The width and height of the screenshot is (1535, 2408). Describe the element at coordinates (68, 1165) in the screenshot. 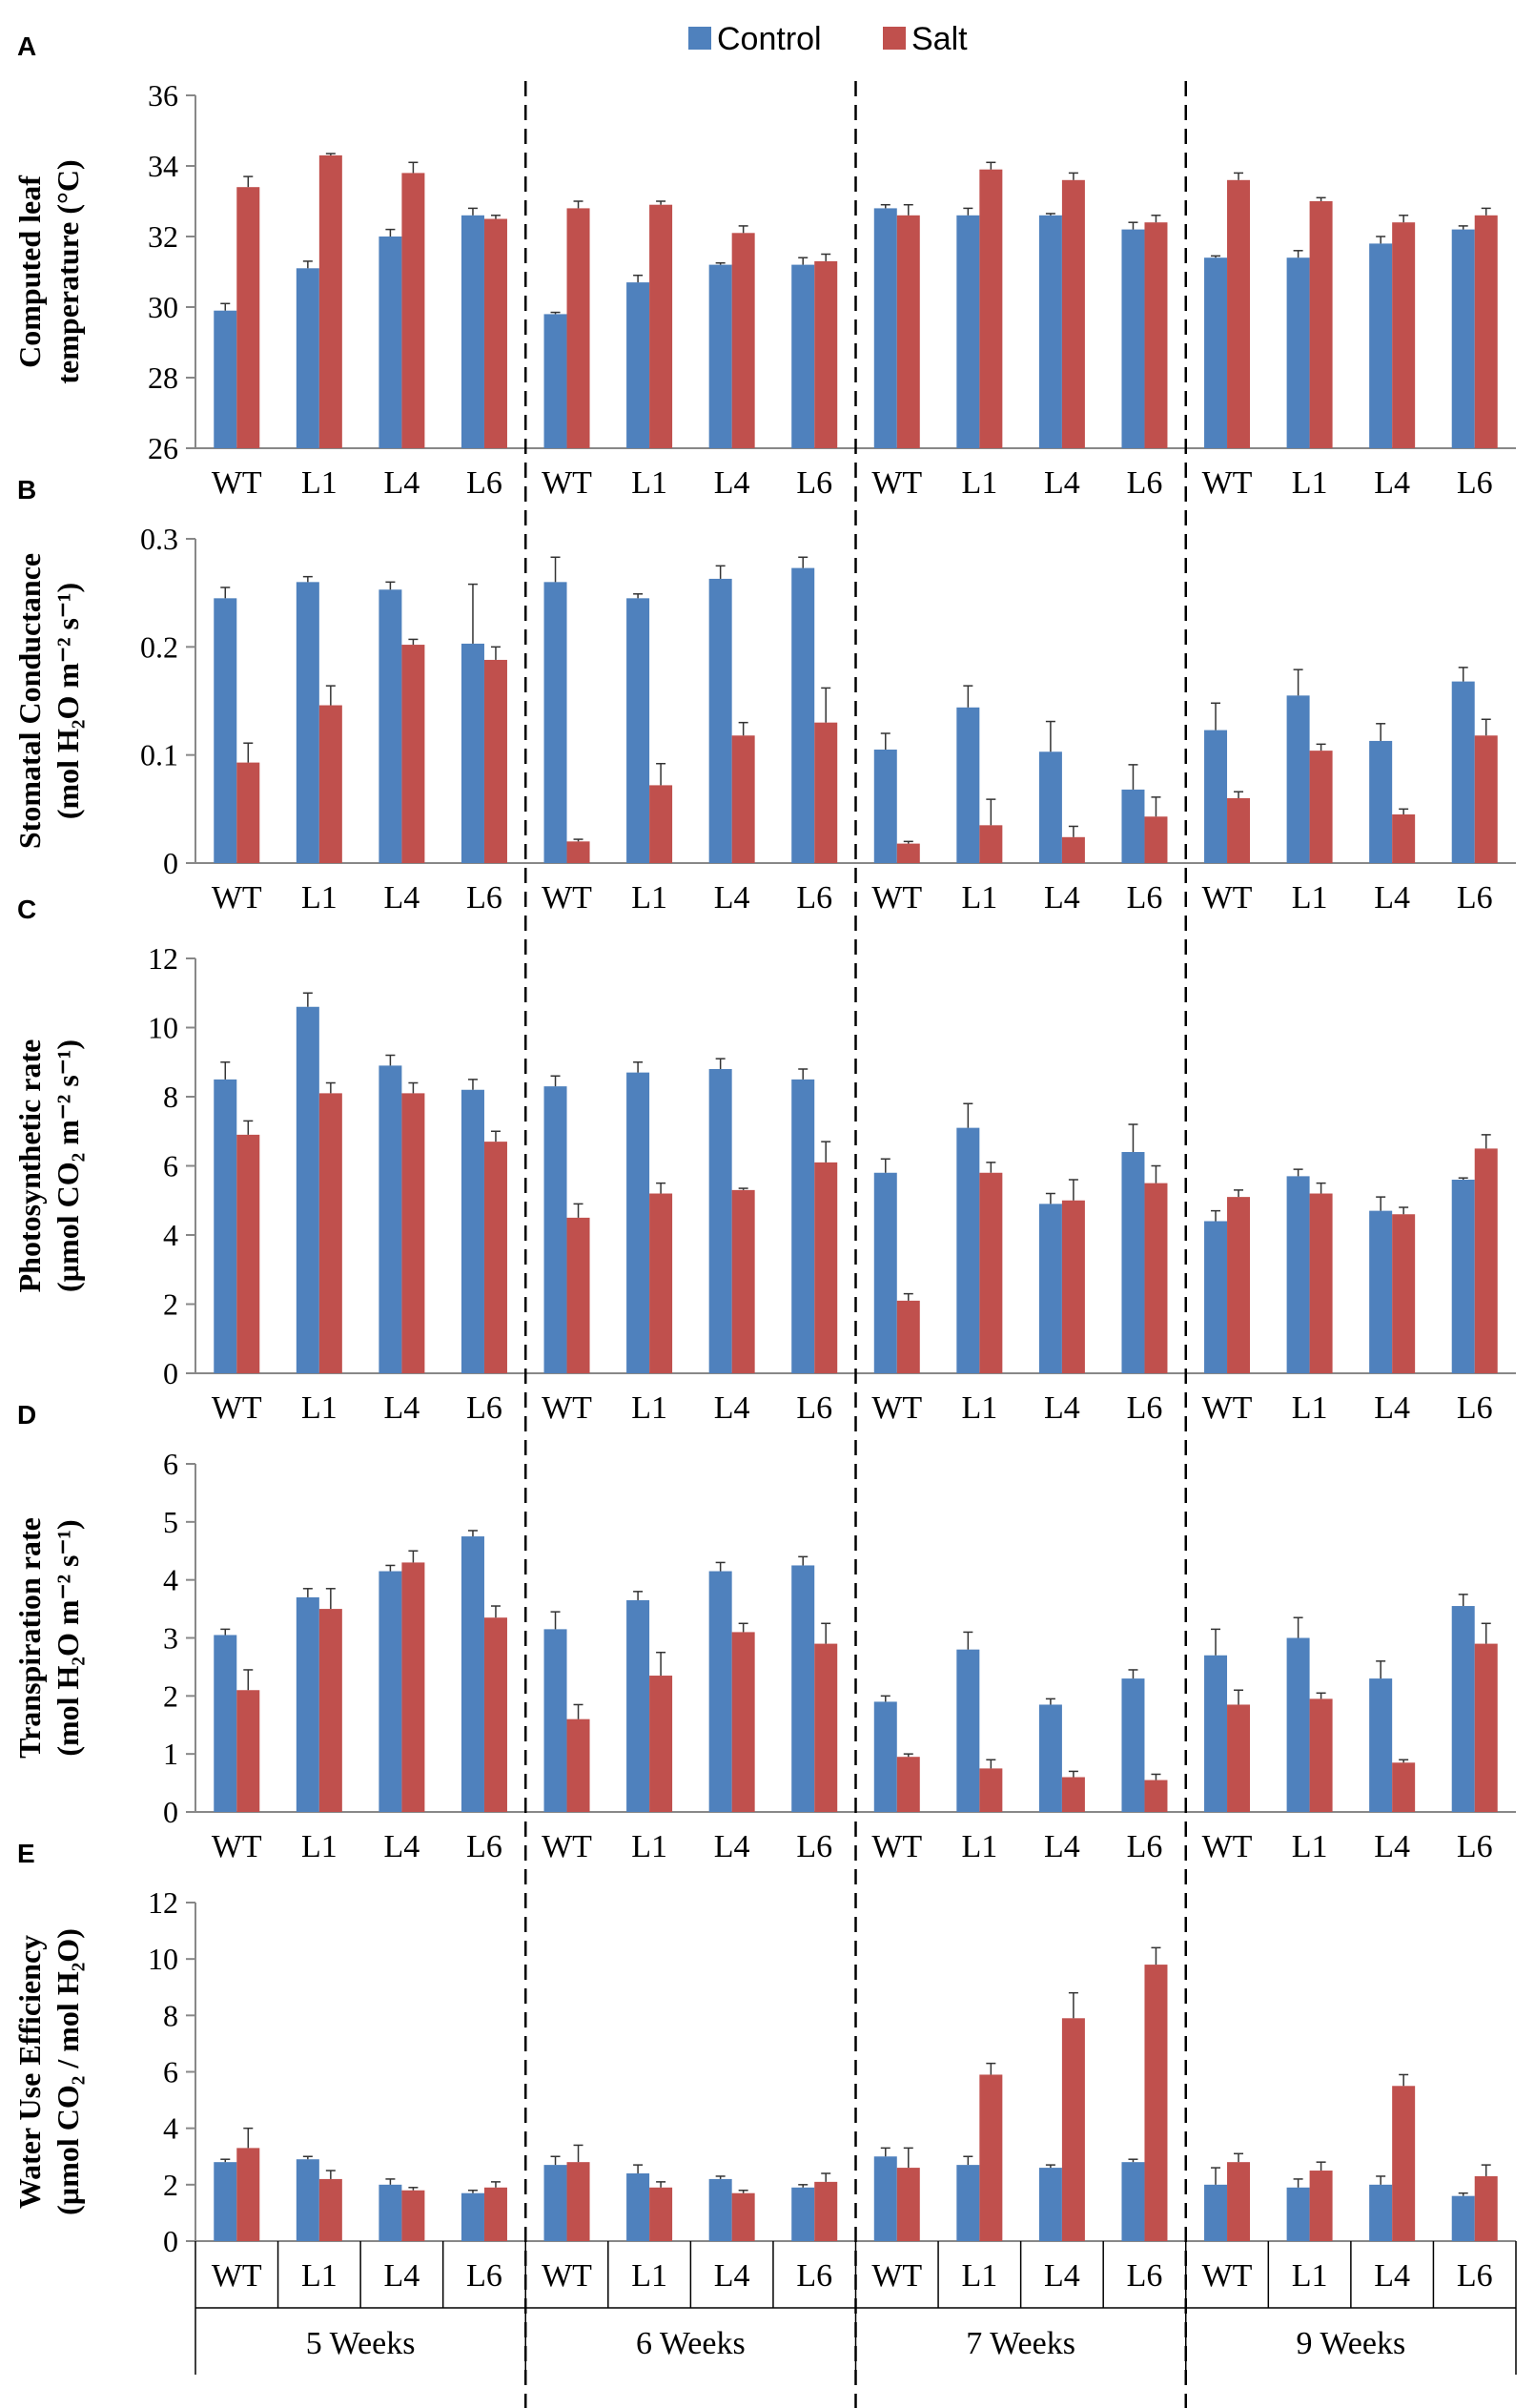

I see `y-axis-label-line: (µmol CO₂ m⁻² s⁻¹)` at that location.